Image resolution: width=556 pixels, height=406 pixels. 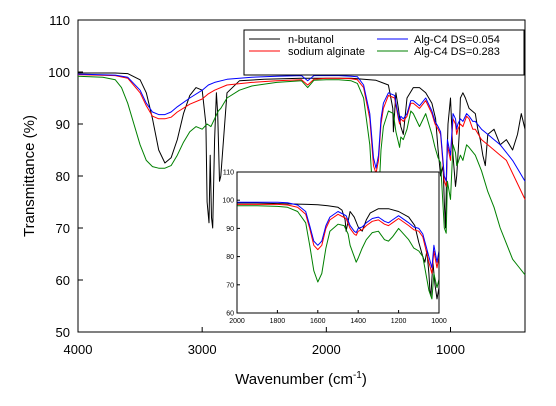 What do you see at coordinates (326, 52) in the screenshot?
I see `legend-label-sodium-alginate: sodium alginate` at bounding box center [326, 52].